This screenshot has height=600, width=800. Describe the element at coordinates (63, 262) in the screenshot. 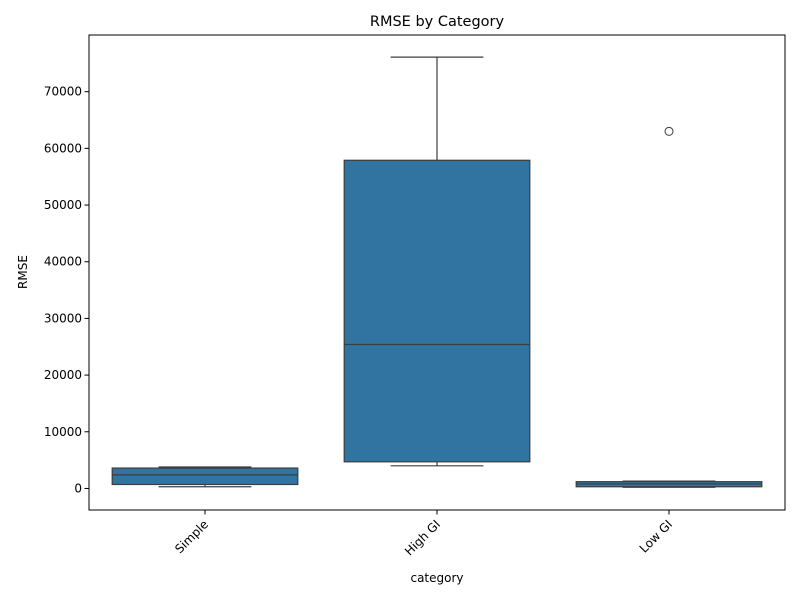

I see `y-tick-label: 40000` at that location.